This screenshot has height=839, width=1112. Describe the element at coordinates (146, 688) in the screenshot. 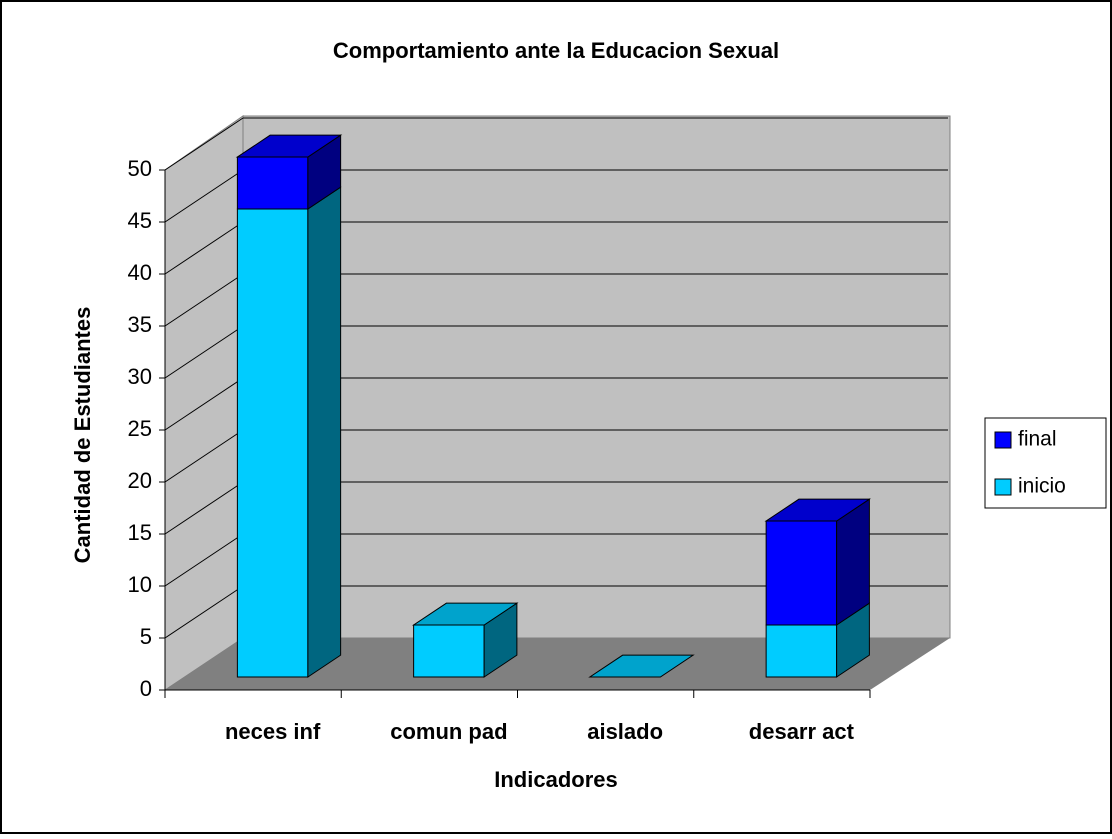

I see `y-tick-label: 0` at that location.